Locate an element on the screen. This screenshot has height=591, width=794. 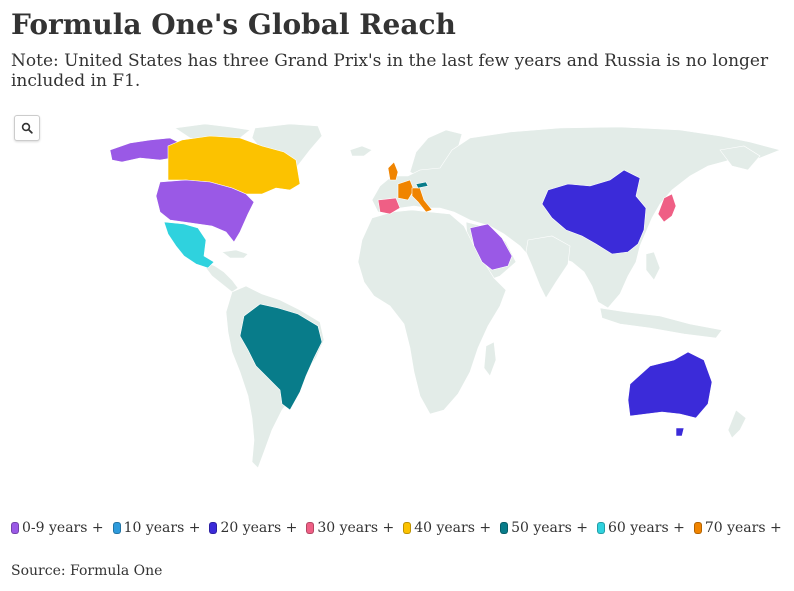
land-kamchatka is located at coordinates (740, 158).